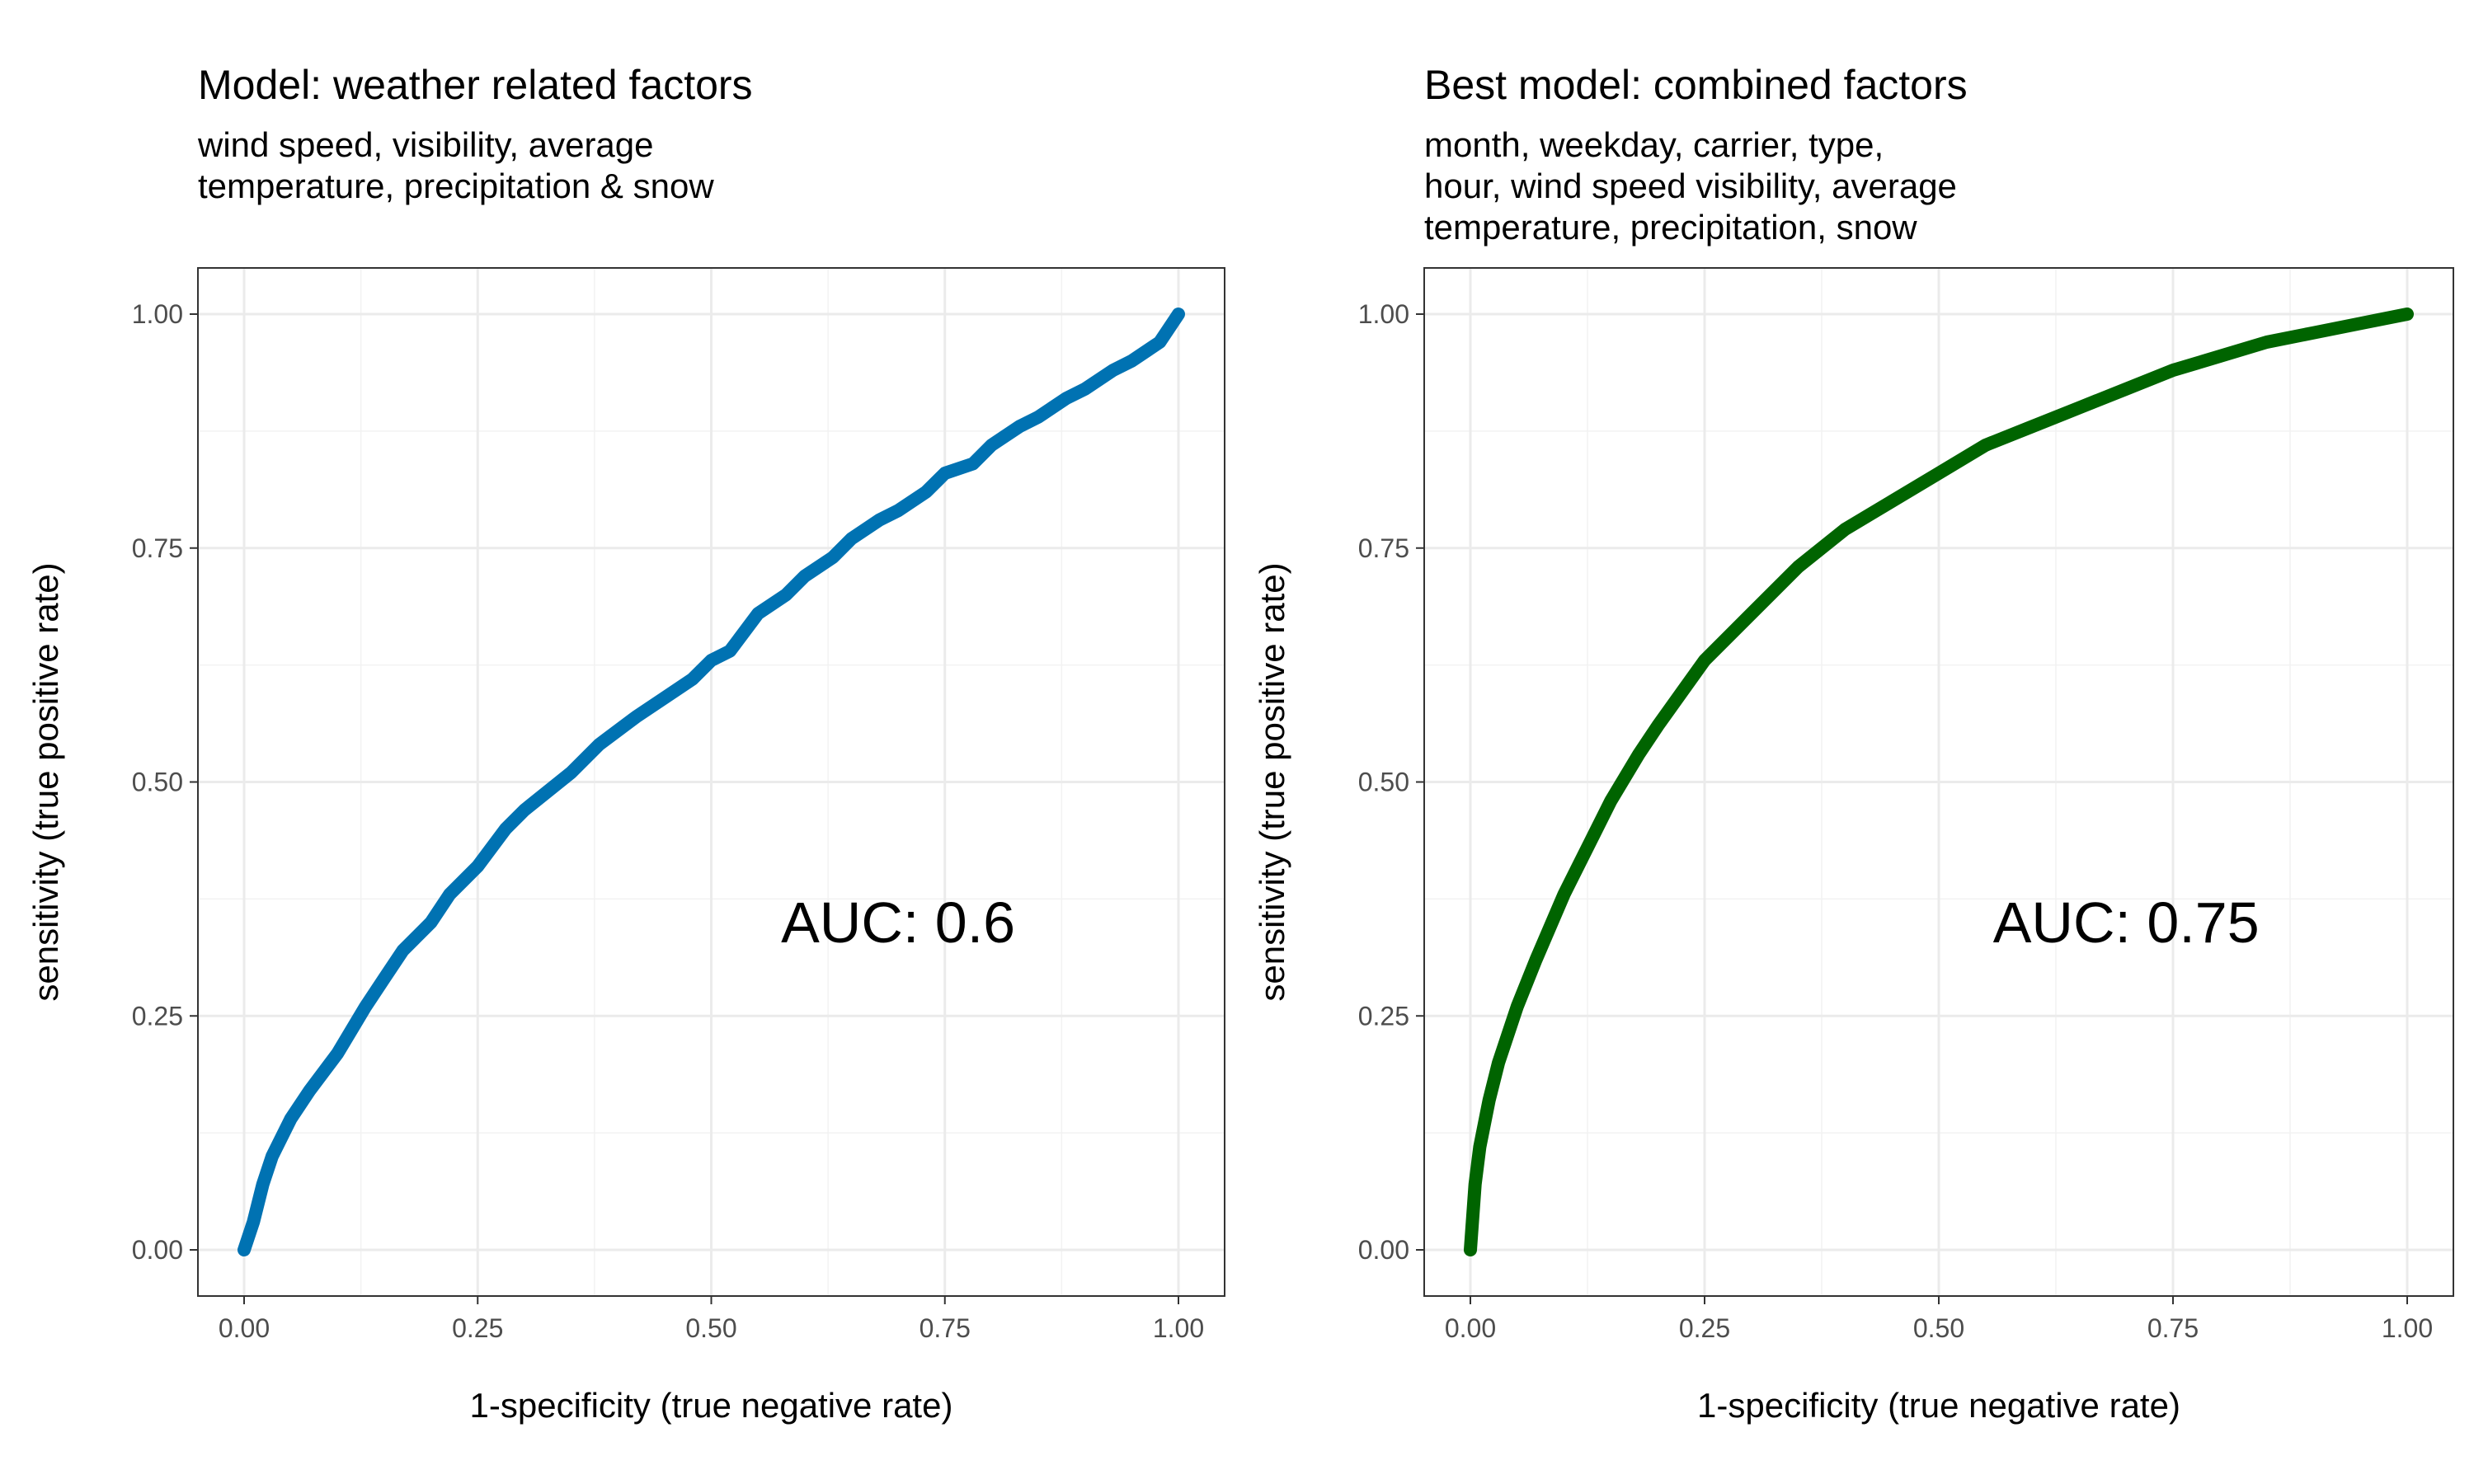 The width and height of the screenshot is (2474, 1484). What do you see at coordinates (1938, 1405) in the screenshot?
I see `x-axis-title-combined: 1-specificity (true negative rate)` at bounding box center [1938, 1405].